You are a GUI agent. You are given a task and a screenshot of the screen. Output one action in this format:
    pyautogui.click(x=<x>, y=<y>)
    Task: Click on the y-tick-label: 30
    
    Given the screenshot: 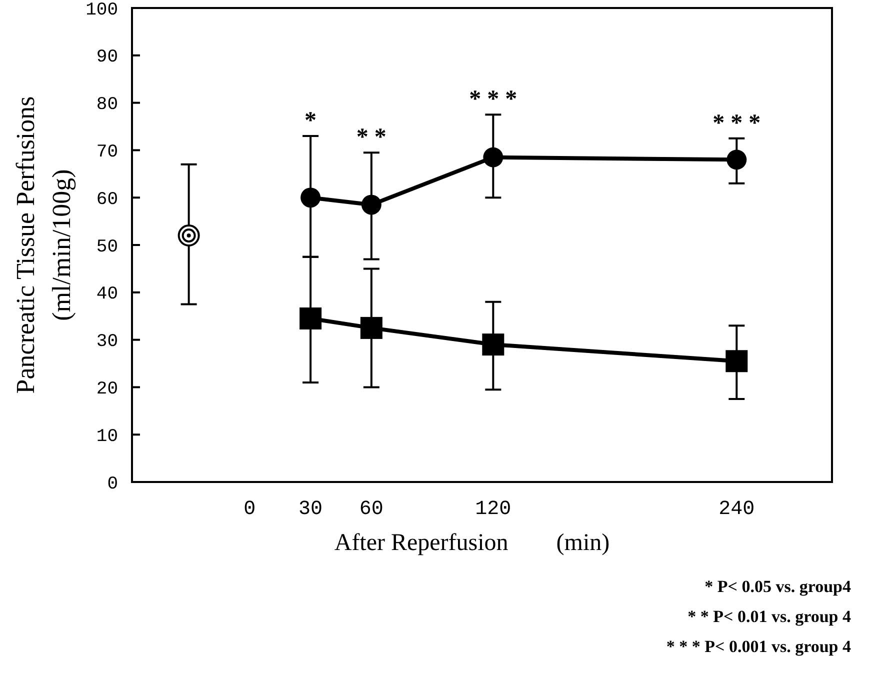 What is the action you would take?
    pyautogui.click(x=107, y=342)
    